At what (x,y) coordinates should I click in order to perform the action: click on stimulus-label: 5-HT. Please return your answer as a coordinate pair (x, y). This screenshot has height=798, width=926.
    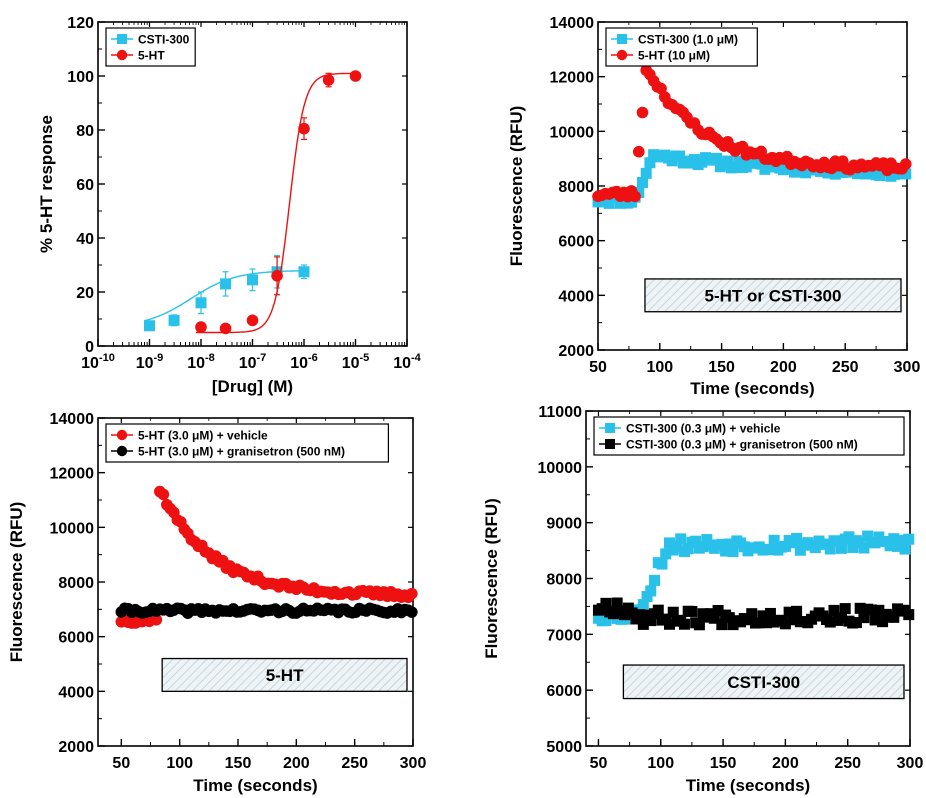
    Looking at the image, I should click on (285, 675).